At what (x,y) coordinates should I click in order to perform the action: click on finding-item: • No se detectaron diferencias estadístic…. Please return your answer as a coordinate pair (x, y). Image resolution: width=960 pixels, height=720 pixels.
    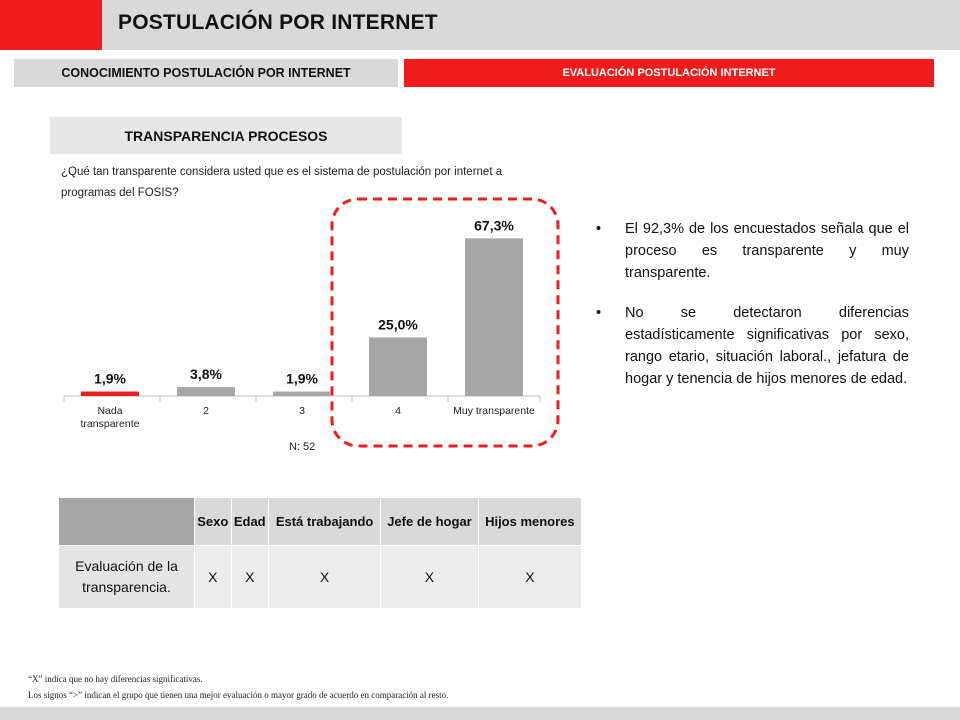
    Looking at the image, I should click on (752, 346).